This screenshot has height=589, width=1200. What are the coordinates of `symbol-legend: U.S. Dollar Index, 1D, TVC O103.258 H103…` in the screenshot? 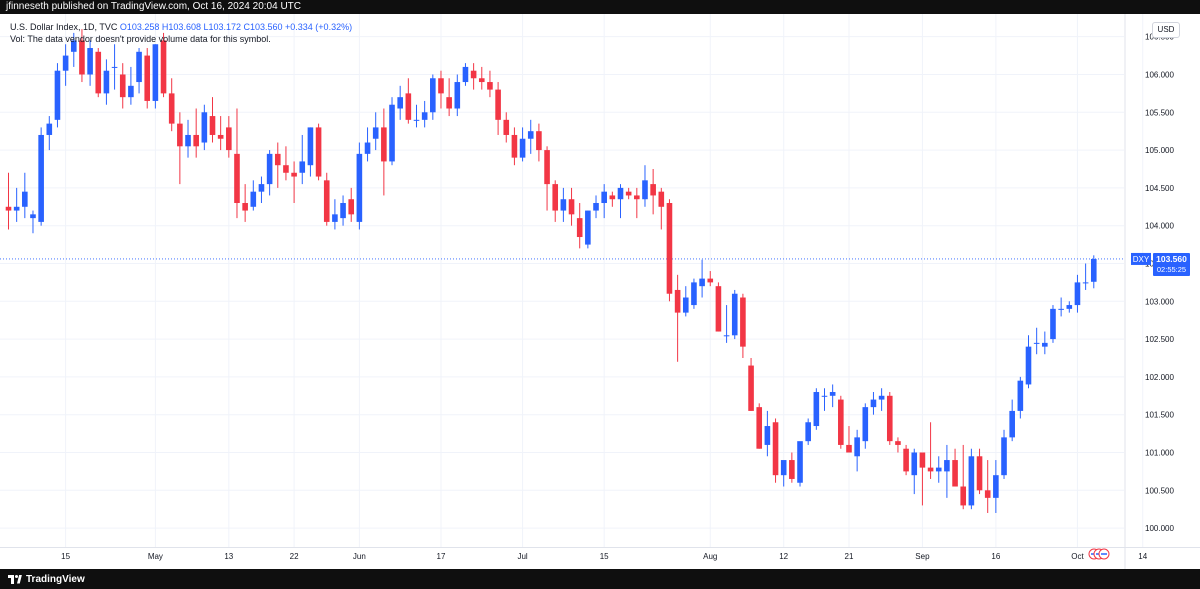 It's located at (181, 27).